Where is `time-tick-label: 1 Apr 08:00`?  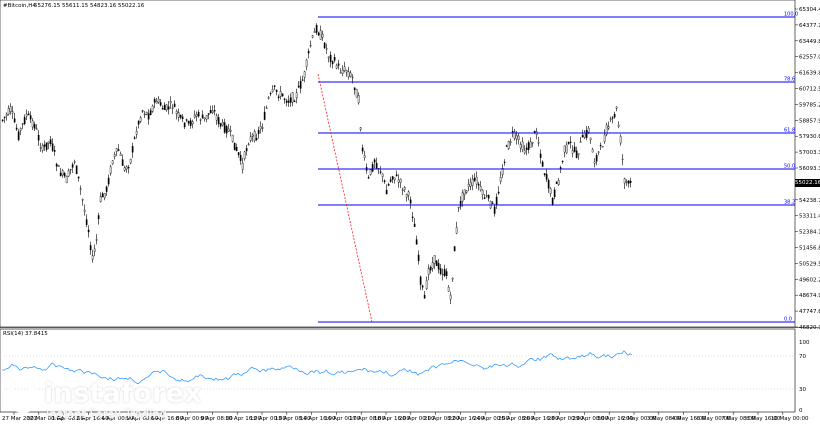
time-tick-label: 1 Apr 08:00 is located at coordinates (68, 419).